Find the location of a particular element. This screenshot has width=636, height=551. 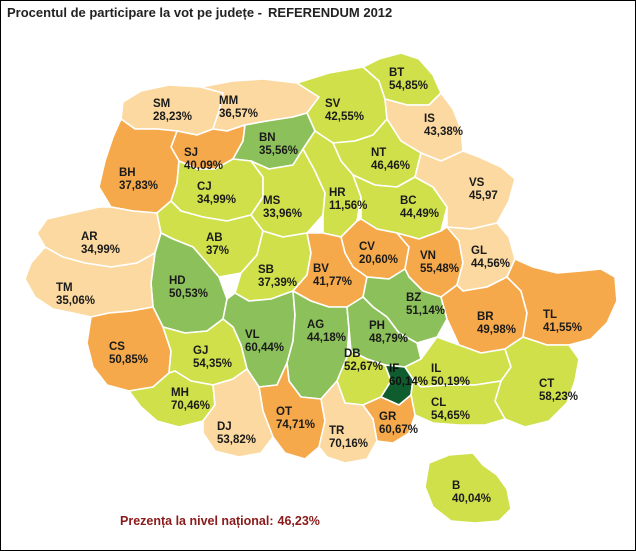

county-turnout: 44,18% is located at coordinates (327, 338).